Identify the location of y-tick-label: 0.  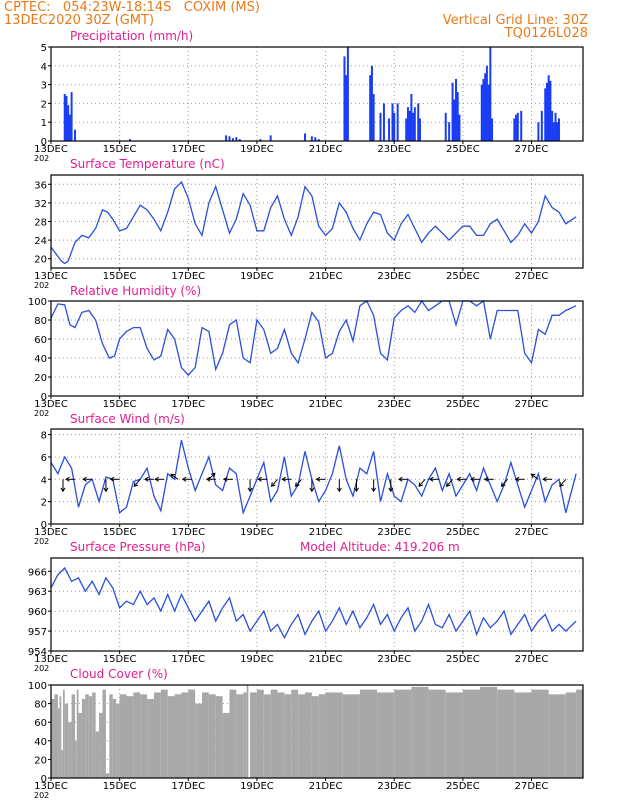
(44, 142).